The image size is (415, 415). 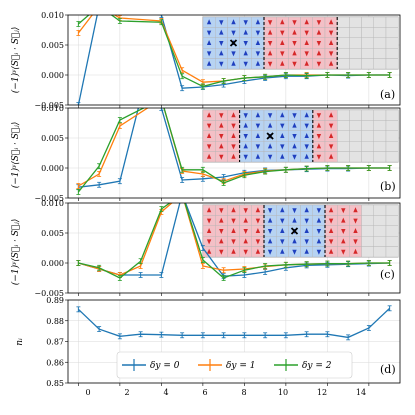 I want to click on panel-label-d: (d), so click(x=388, y=369).